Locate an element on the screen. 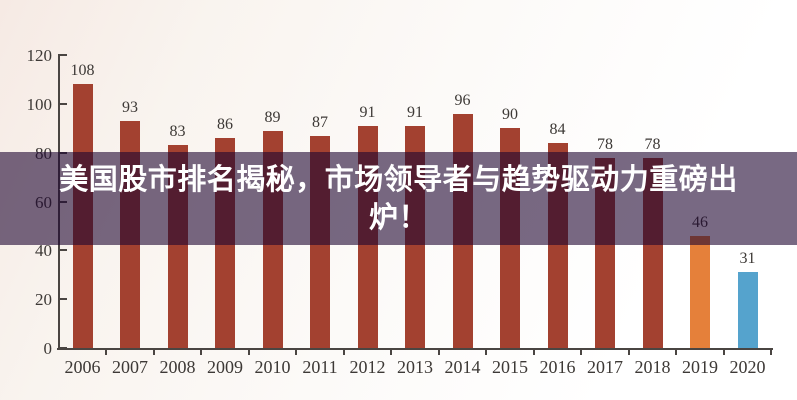 The image size is (797, 400). x-tick-label: 2013 is located at coordinates (415, 367).